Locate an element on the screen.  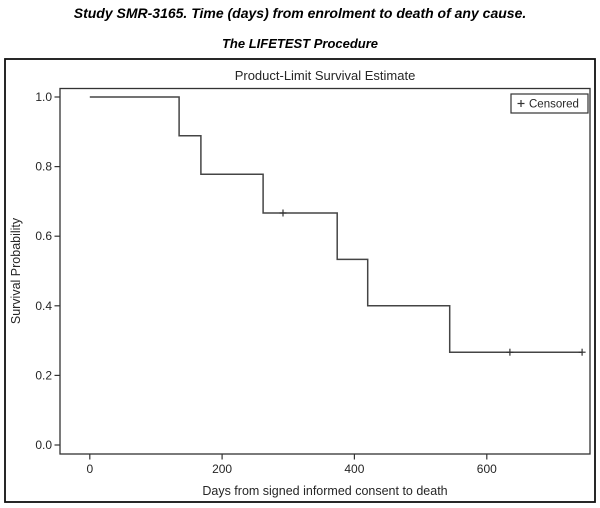
y-axis-label: Survival Probability is located at coordinates (16, 270).